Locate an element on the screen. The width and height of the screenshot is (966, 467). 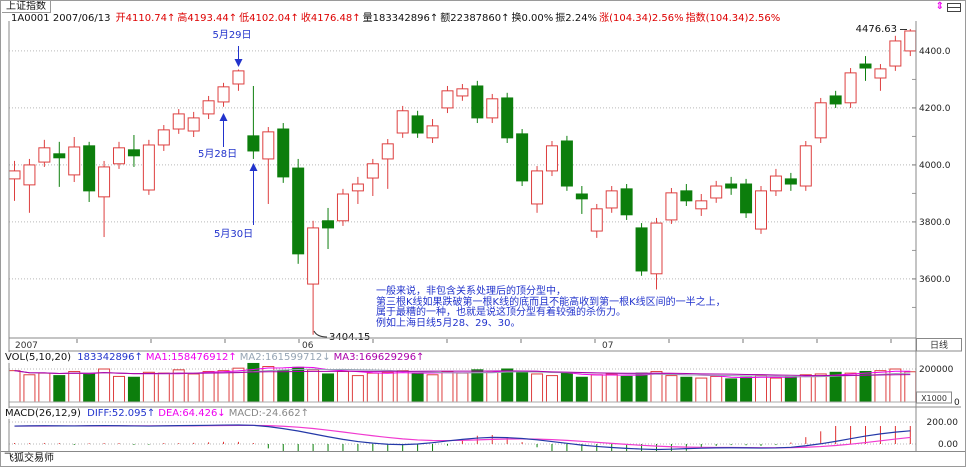
window-split-icon is located at coordinates (954, 7).